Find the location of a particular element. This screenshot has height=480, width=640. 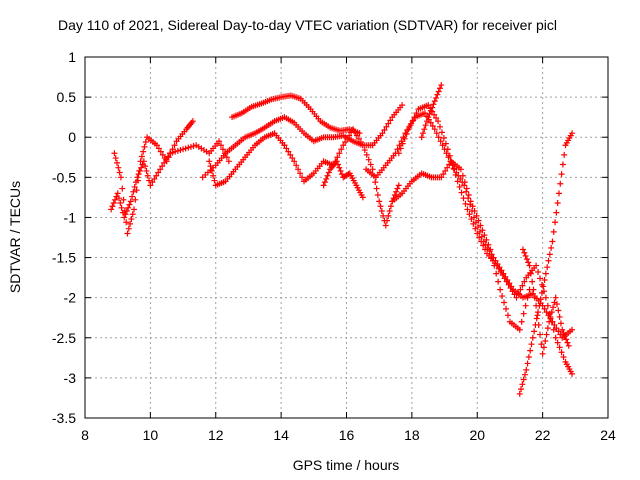

y-tick-label: -3 is located at coordinates (70, 378).